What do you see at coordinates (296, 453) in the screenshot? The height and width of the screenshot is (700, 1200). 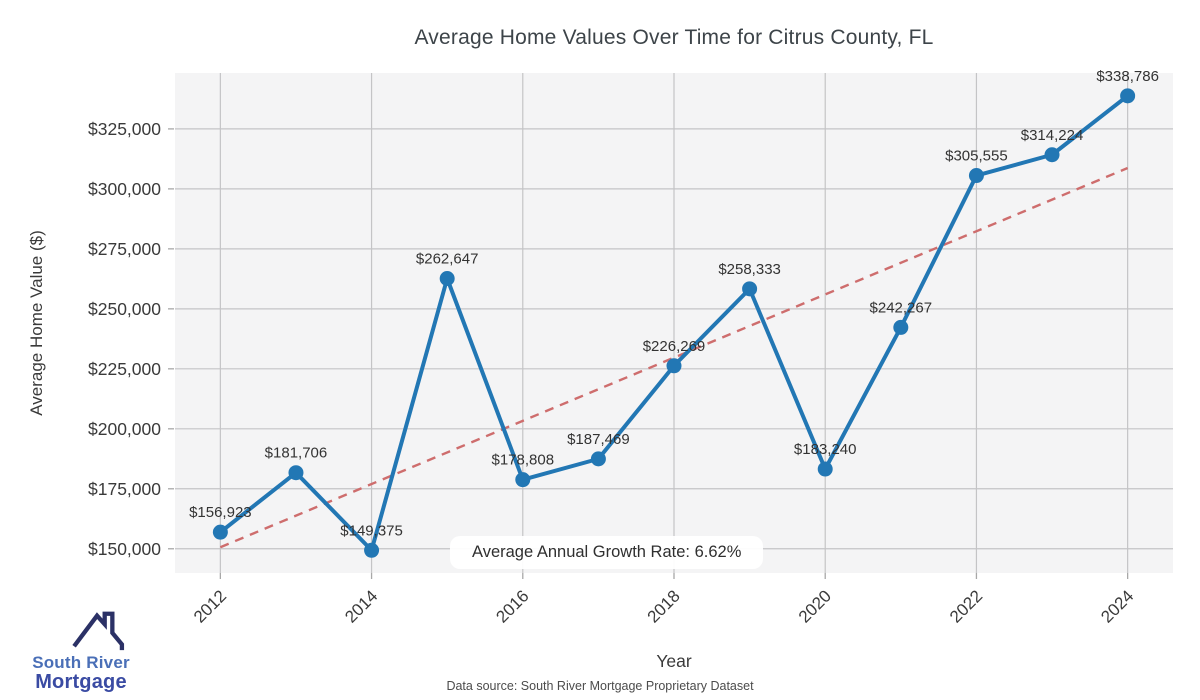 I see `data-point-label: $181,706` at bounding box center [296, 453].